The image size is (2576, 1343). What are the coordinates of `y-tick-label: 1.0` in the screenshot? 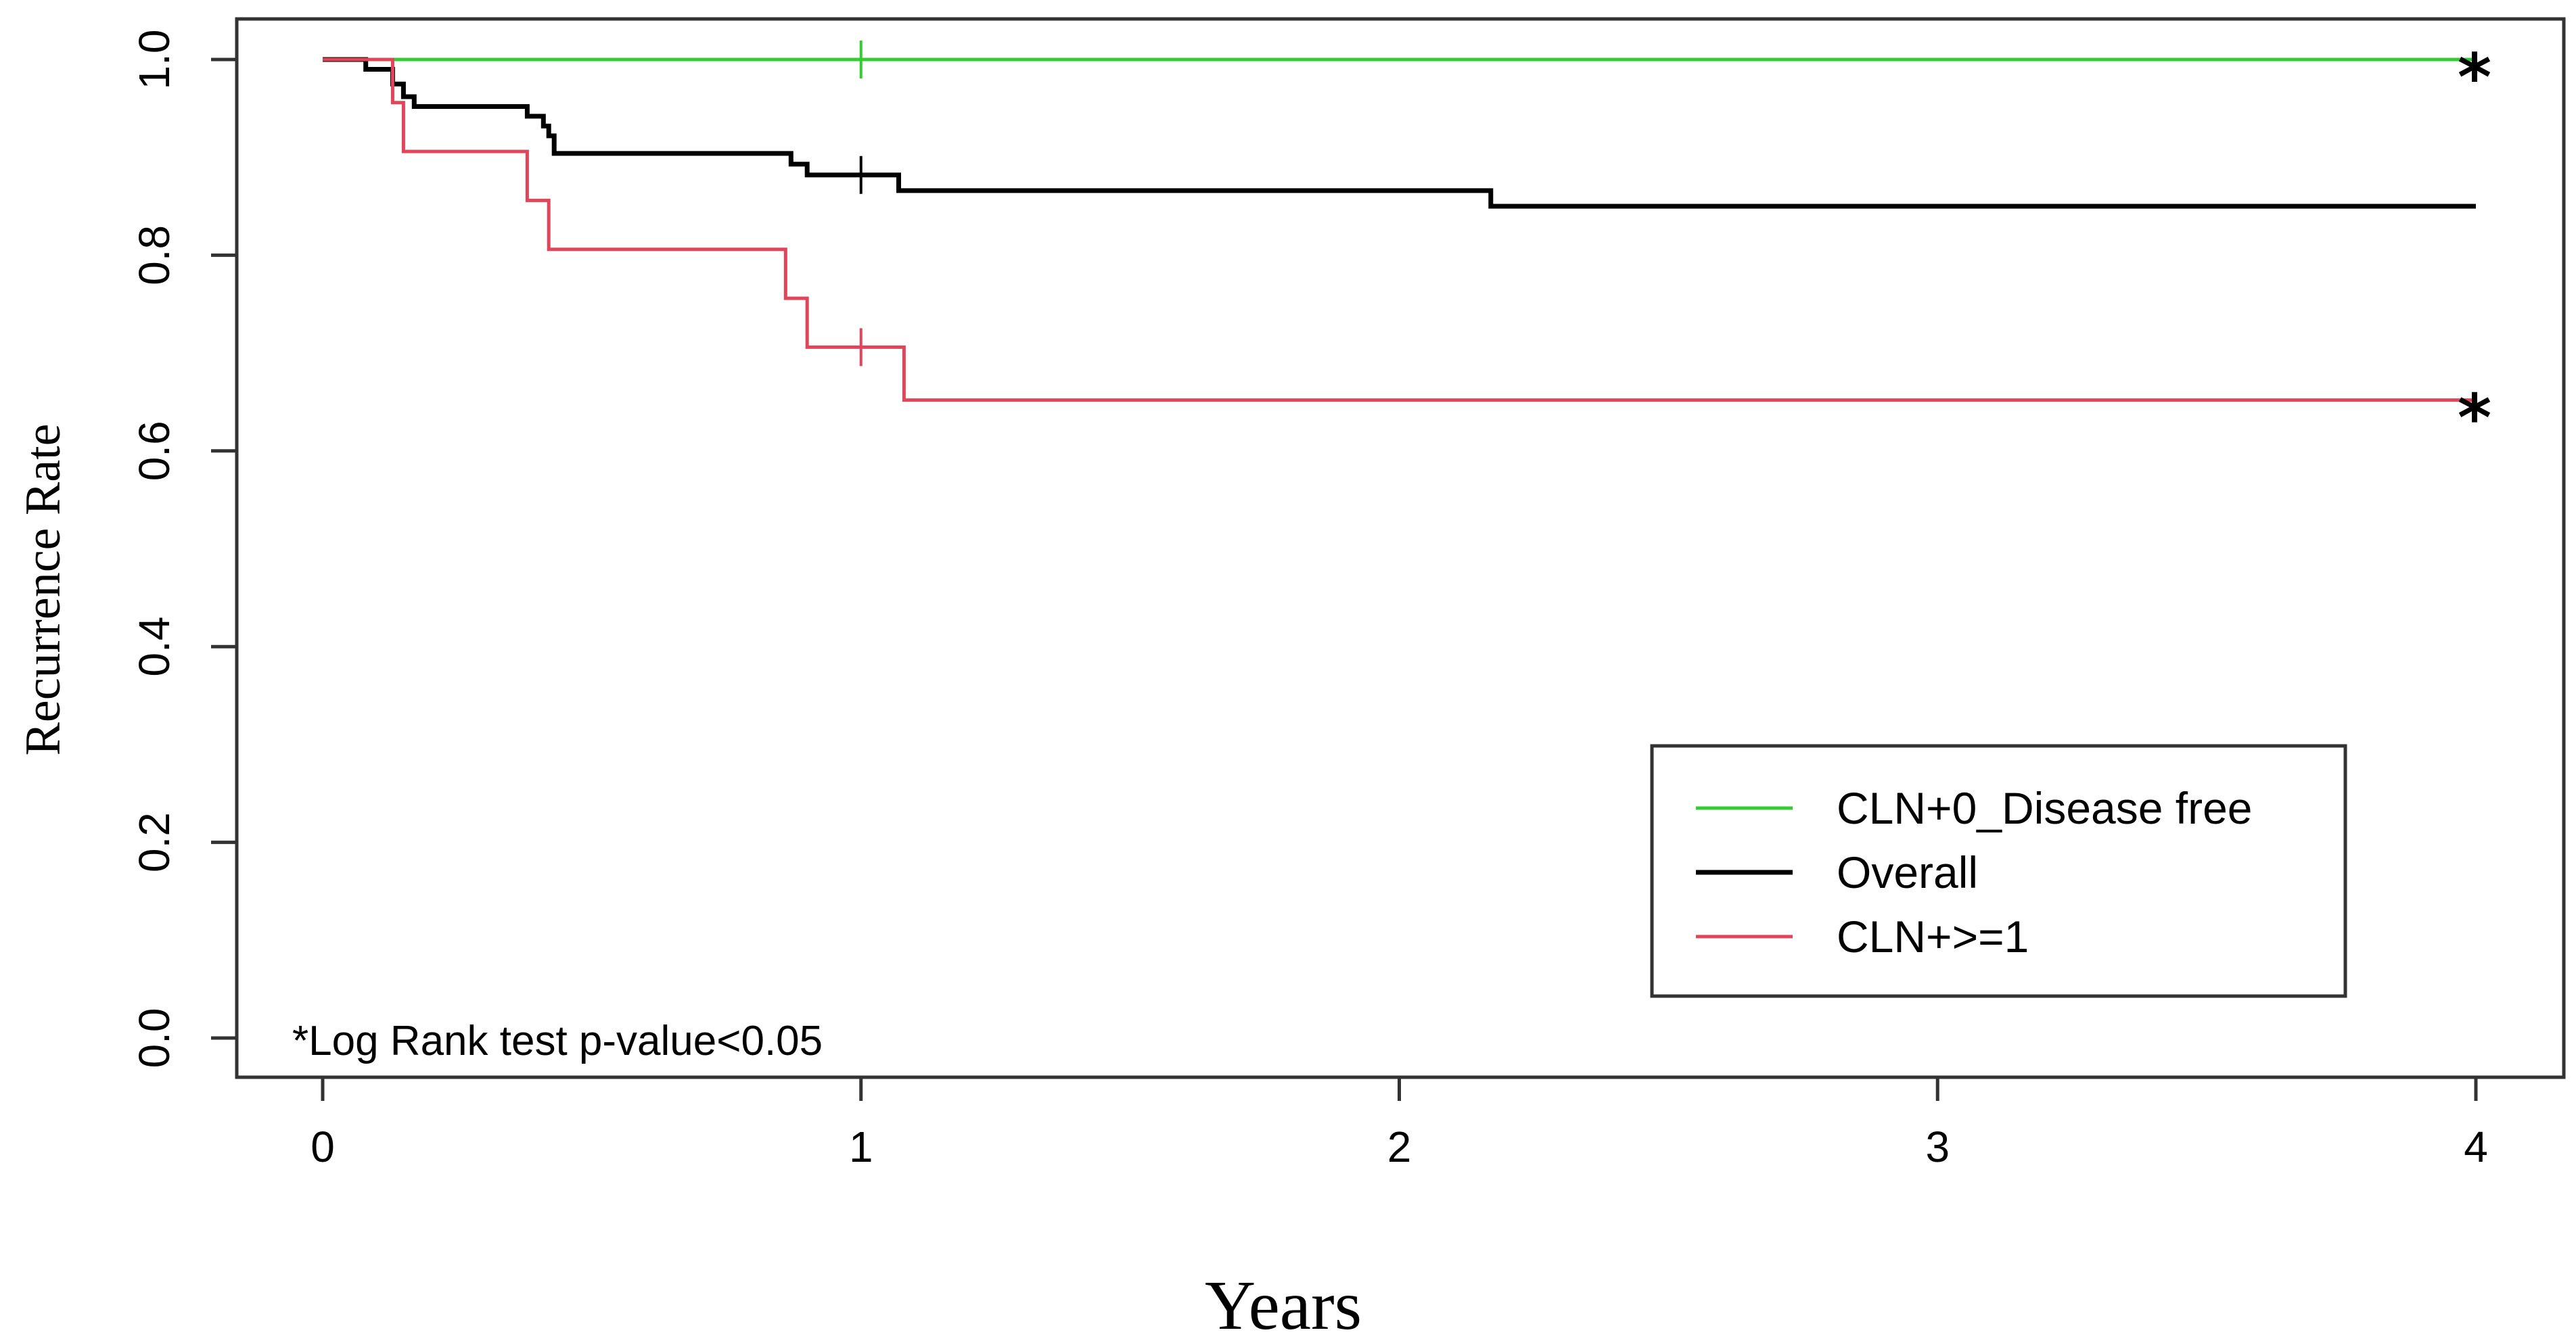 It's located at (154, 60).